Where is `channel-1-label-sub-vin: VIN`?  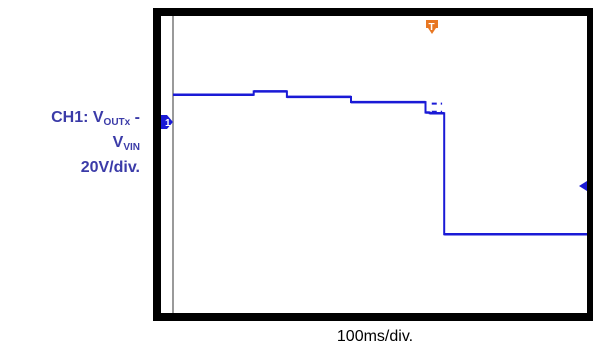
channel-1-label-sub-vin: VIN is located at coordinates (131, 147).